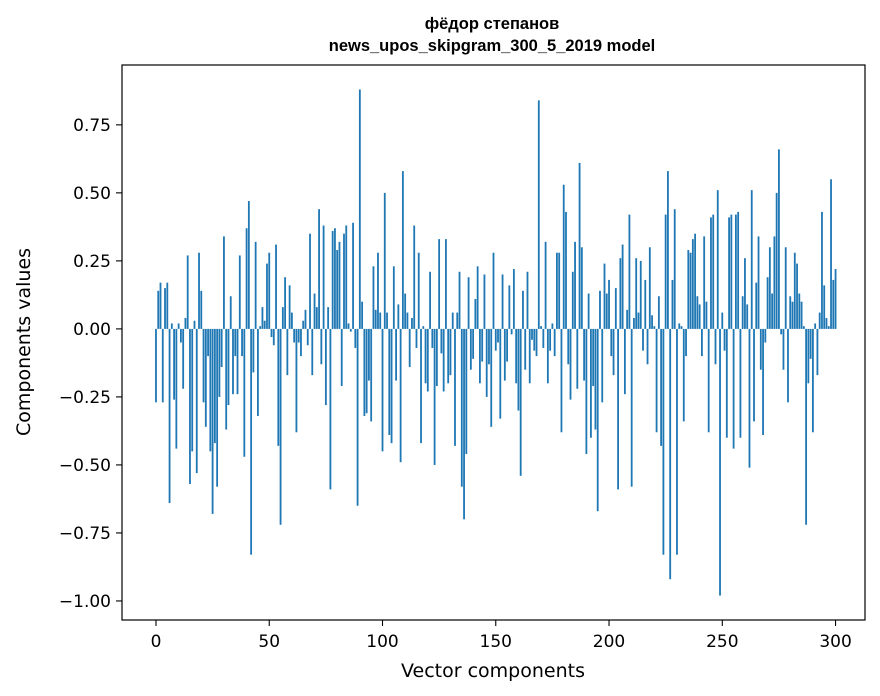 The width and height of the screenshot is (880, 696). What do you see at coordinates (493, 671) in the screenshot?
I see `x-axis-label: Vector components` at bounding box center [493, 671].